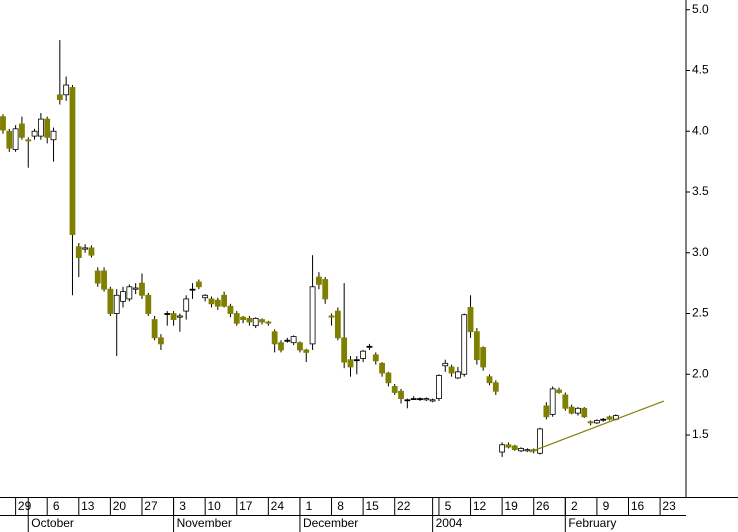 The height and width of the screenshot is (532, 738). What do you see at coordinates (700, 313) in the screenshot?
I see `y-tick-label: 2.5` at bounding box center [700, 313].